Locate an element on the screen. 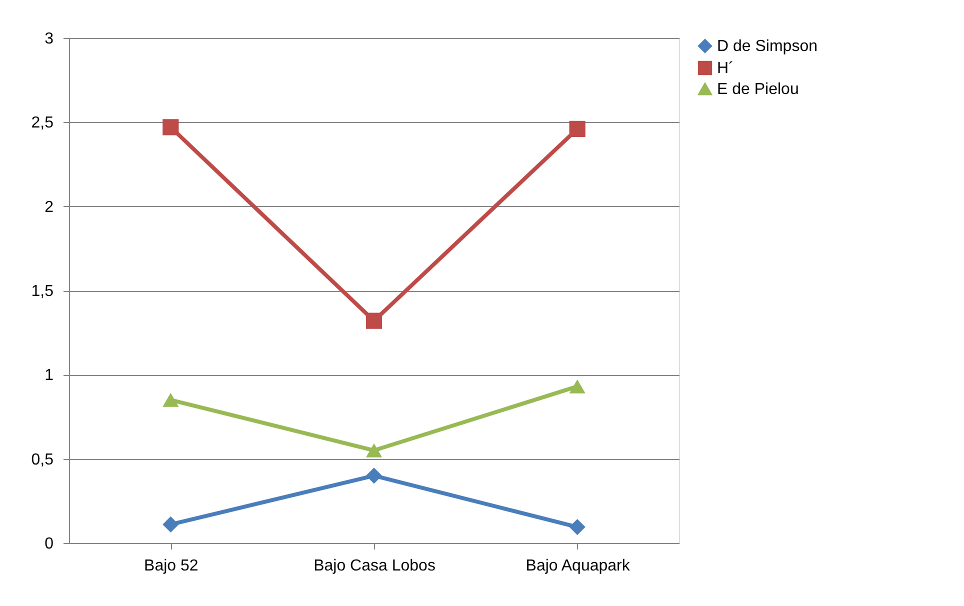  legend-label: E de Pielou is located at coordinates (758, 89).